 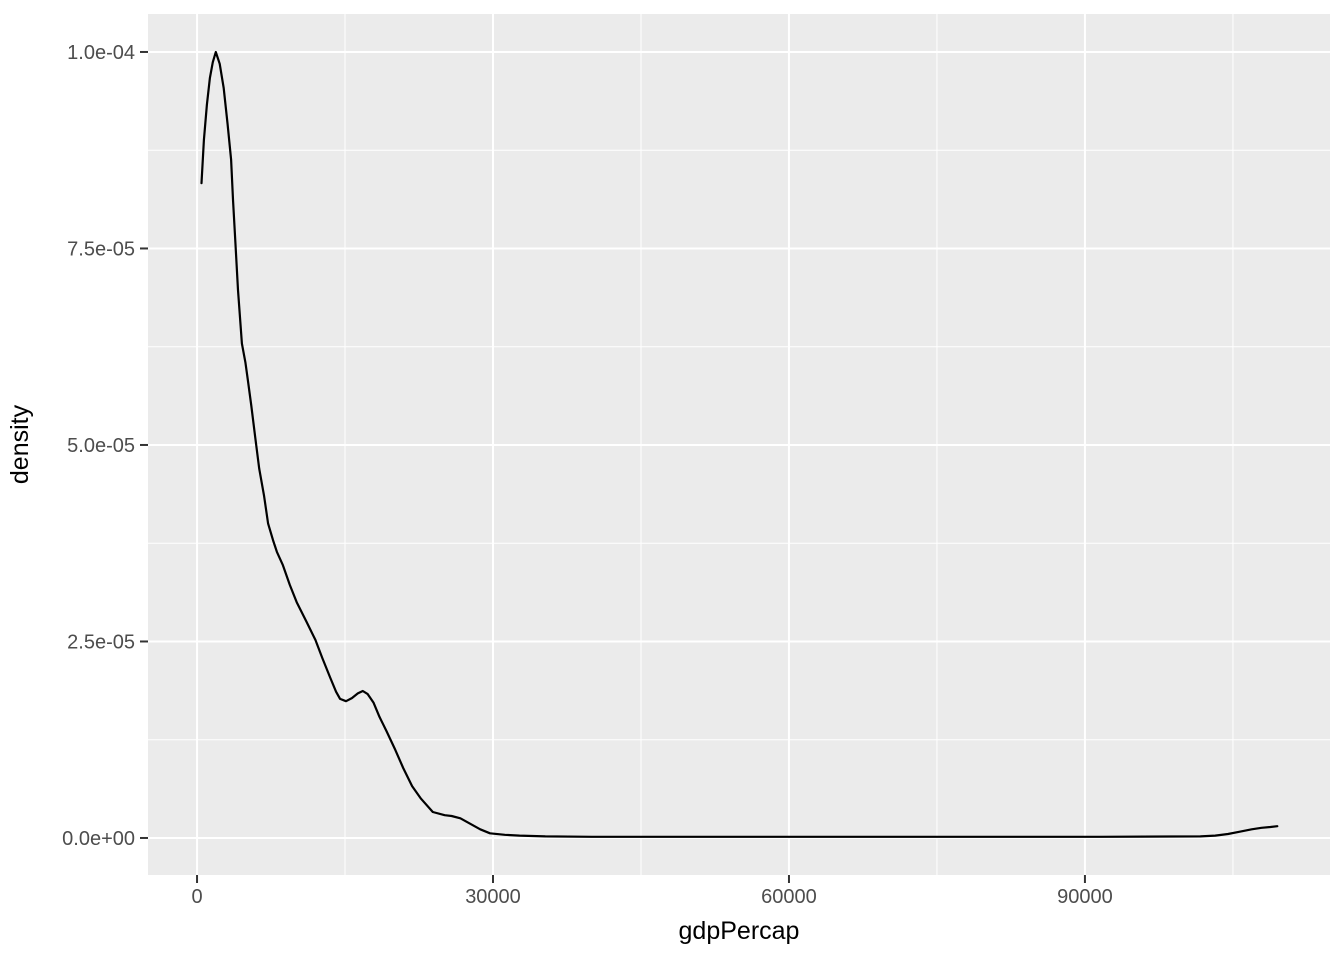 I want to click on x-tick-label: 30000, so click(x=493, y=897).